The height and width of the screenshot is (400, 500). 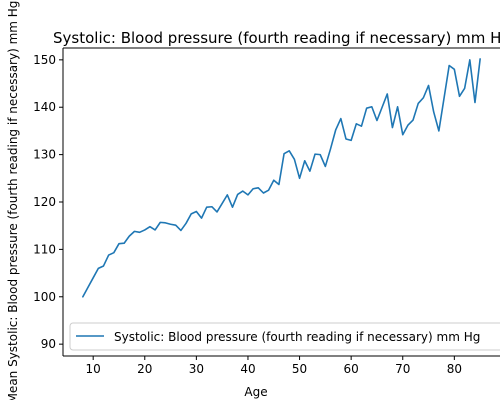 I want to click on y-tick-label: 130, so click(x=44, y=155).